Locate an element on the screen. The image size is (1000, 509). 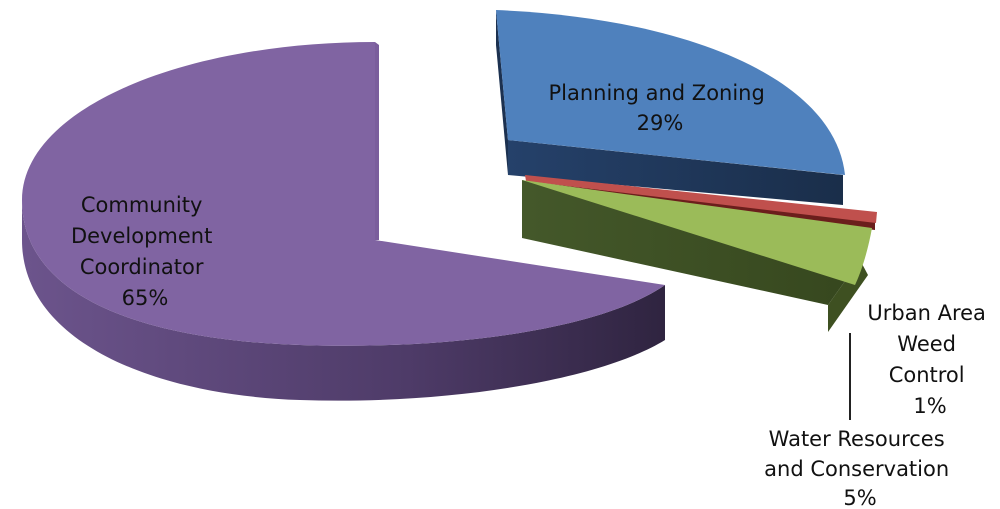
label-line: Community is located at coordinates (142, 205).